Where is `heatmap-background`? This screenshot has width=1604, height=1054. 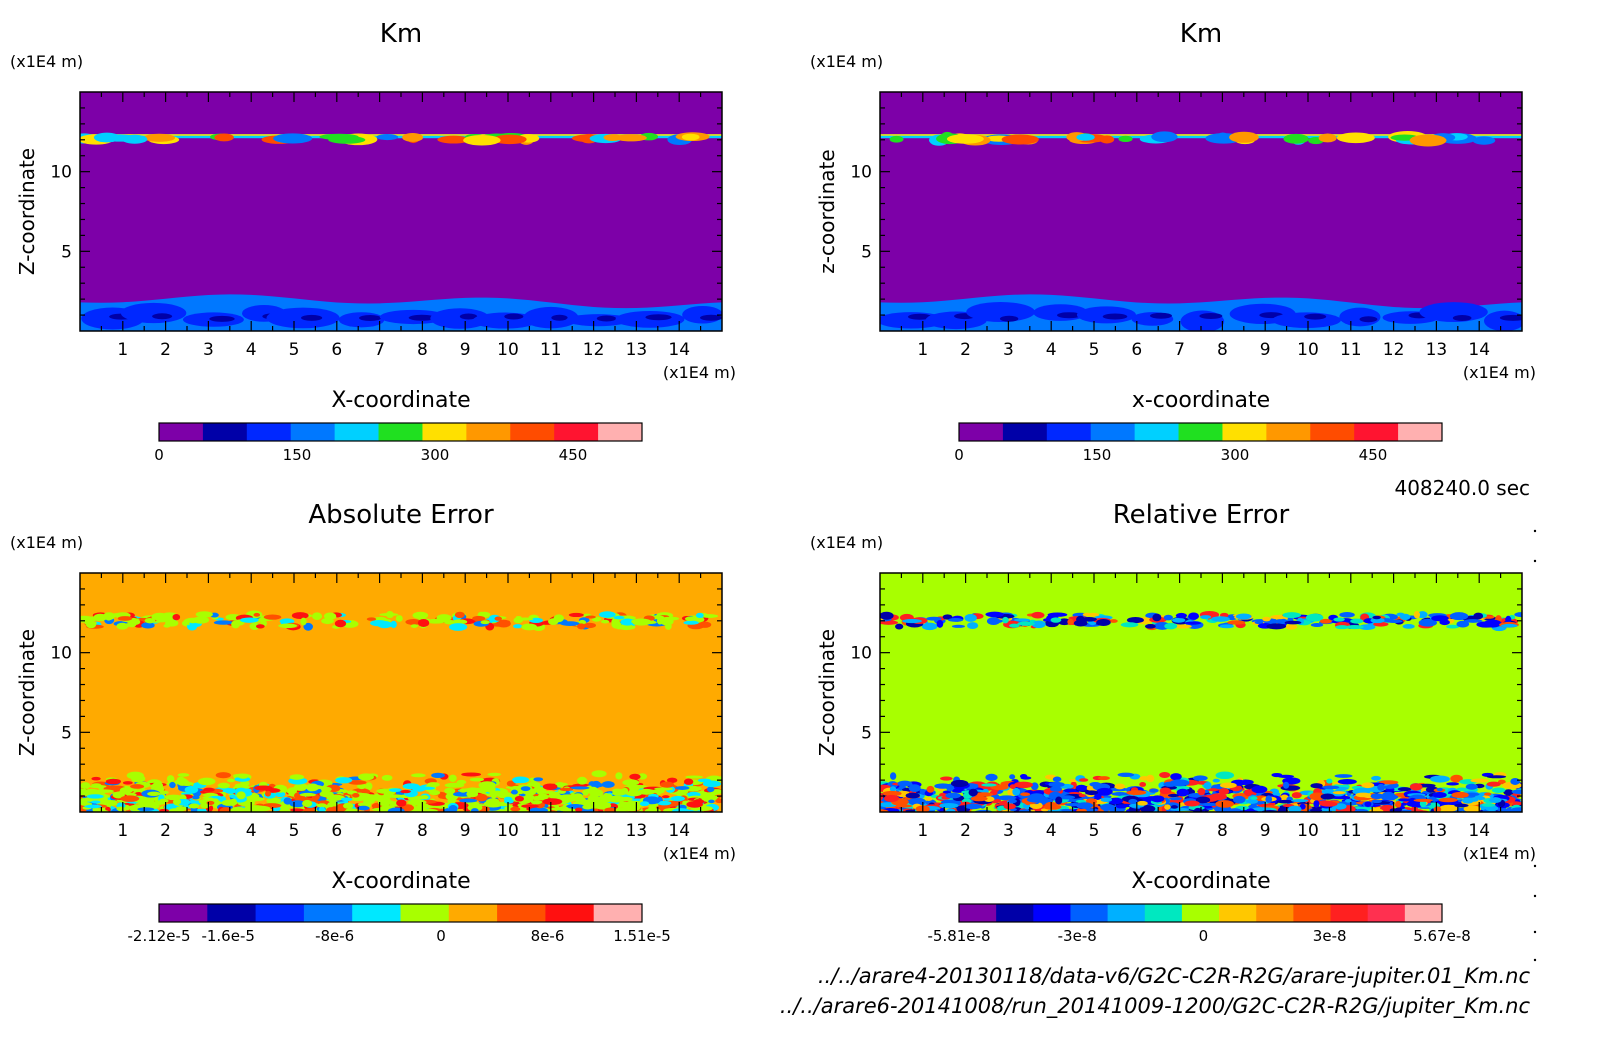 heatmap-background is located at coordinates (401, 211).